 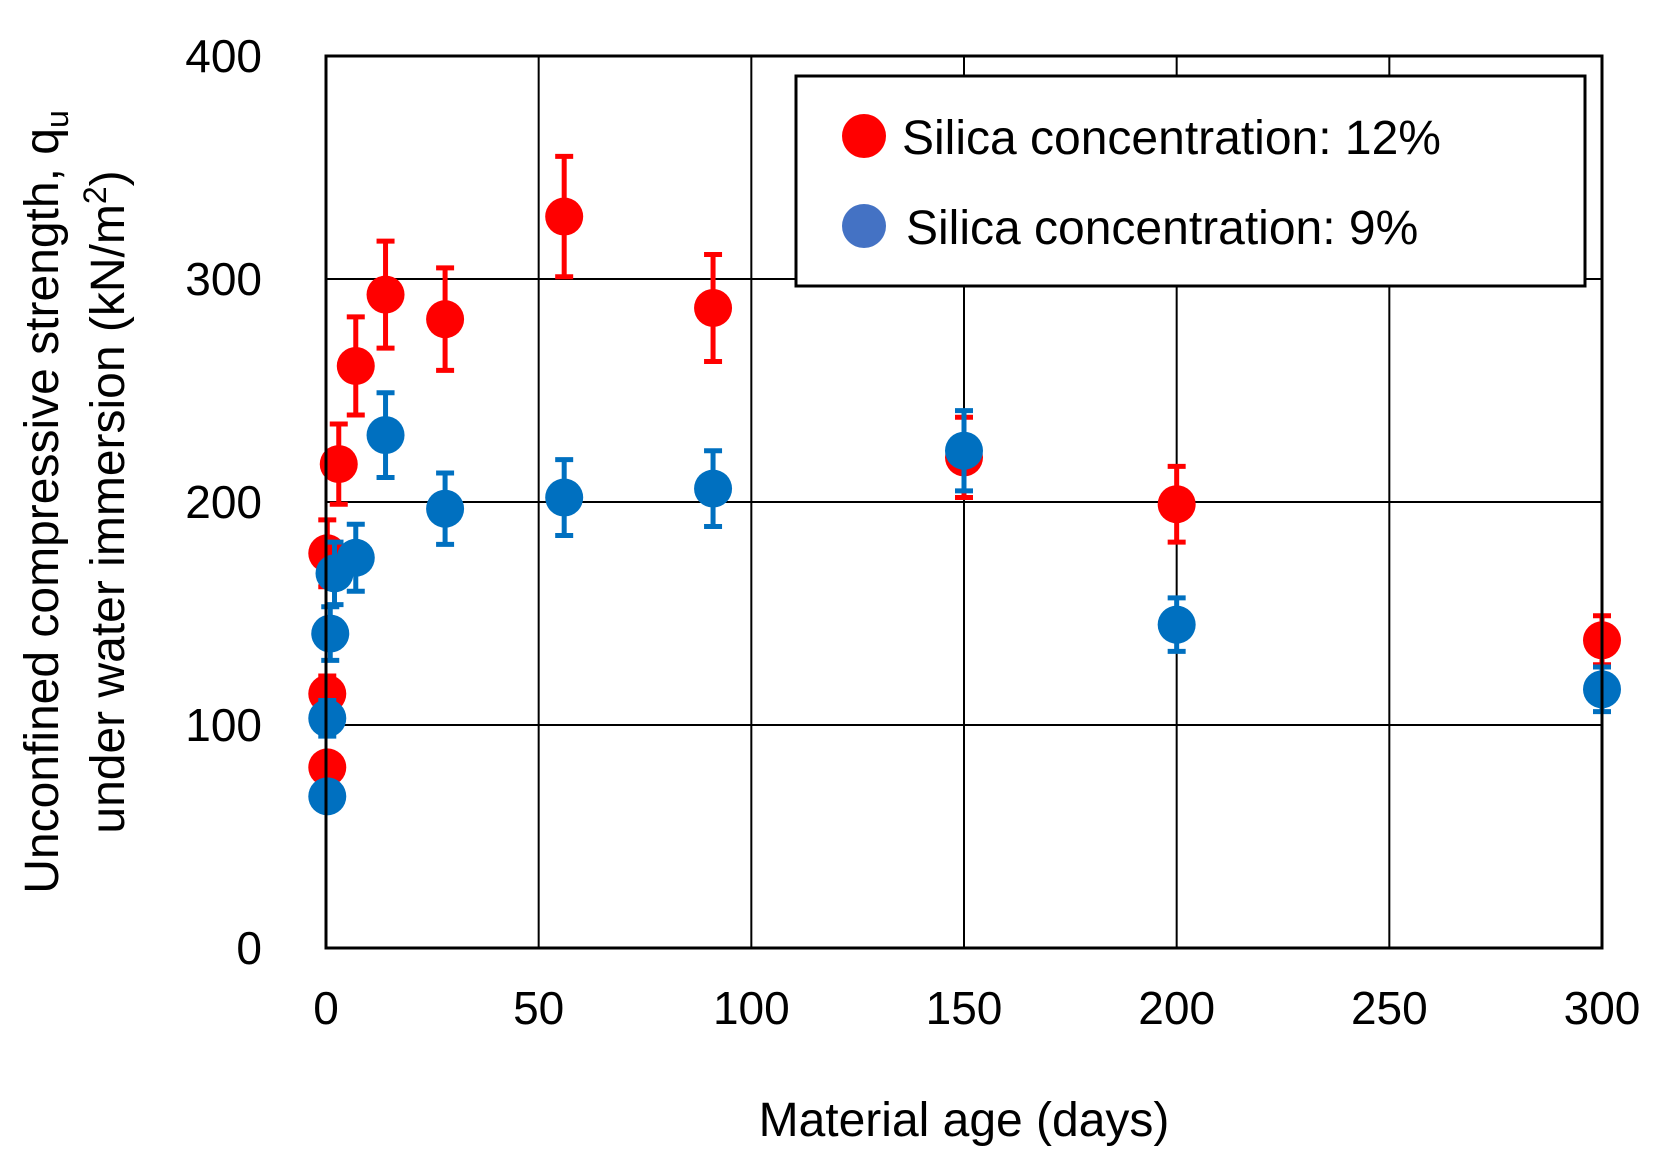 I want to click on x-tick-label: 150, so click(x=964, y=1008).